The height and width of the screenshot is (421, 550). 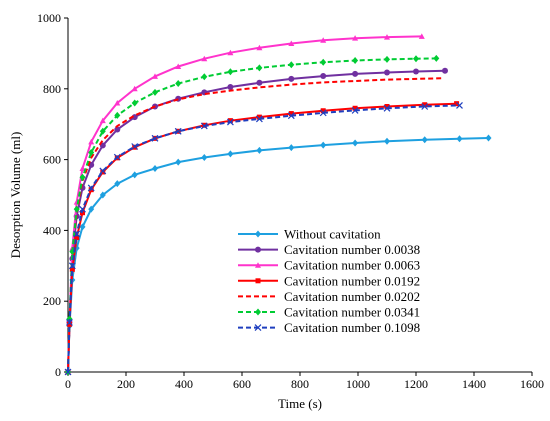 I want to click on legend-label: Cavitation number 0.0202, so click(x=352, y=296).